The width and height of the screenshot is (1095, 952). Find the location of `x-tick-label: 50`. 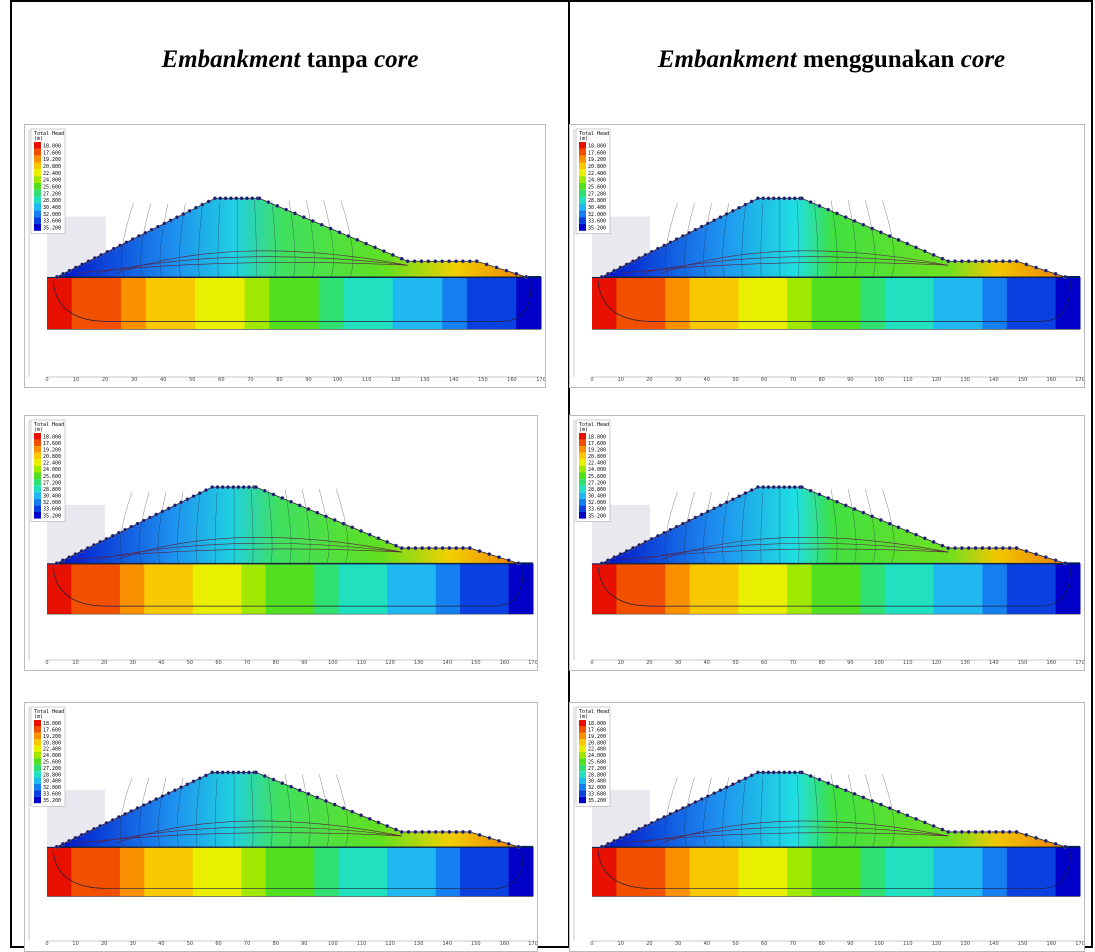

x-tick-label: 50 is located at coordinates (190, 944).